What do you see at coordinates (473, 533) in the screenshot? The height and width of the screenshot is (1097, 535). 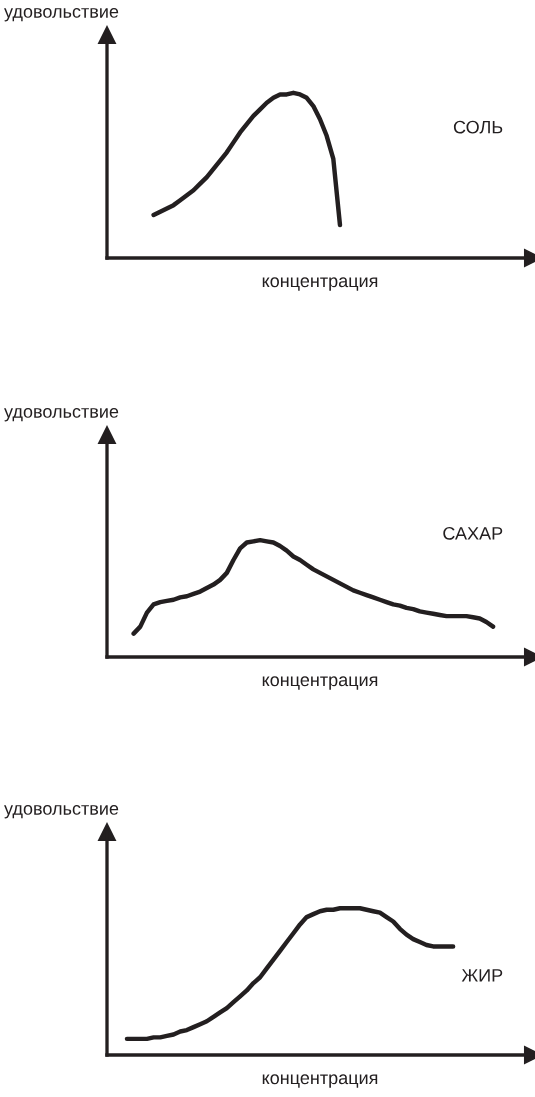 I see `text: САХАР` at bounding box center [473, 533].